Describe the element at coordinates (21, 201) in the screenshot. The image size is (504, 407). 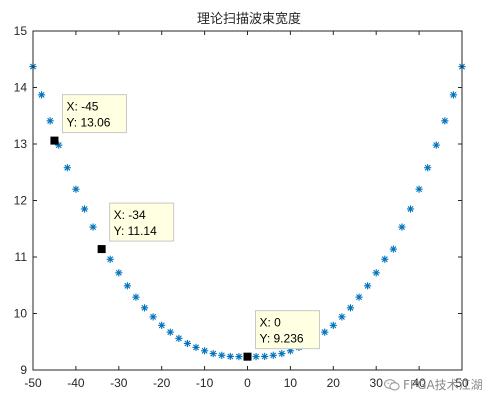
I see `y-tick-label: 12` at that location.